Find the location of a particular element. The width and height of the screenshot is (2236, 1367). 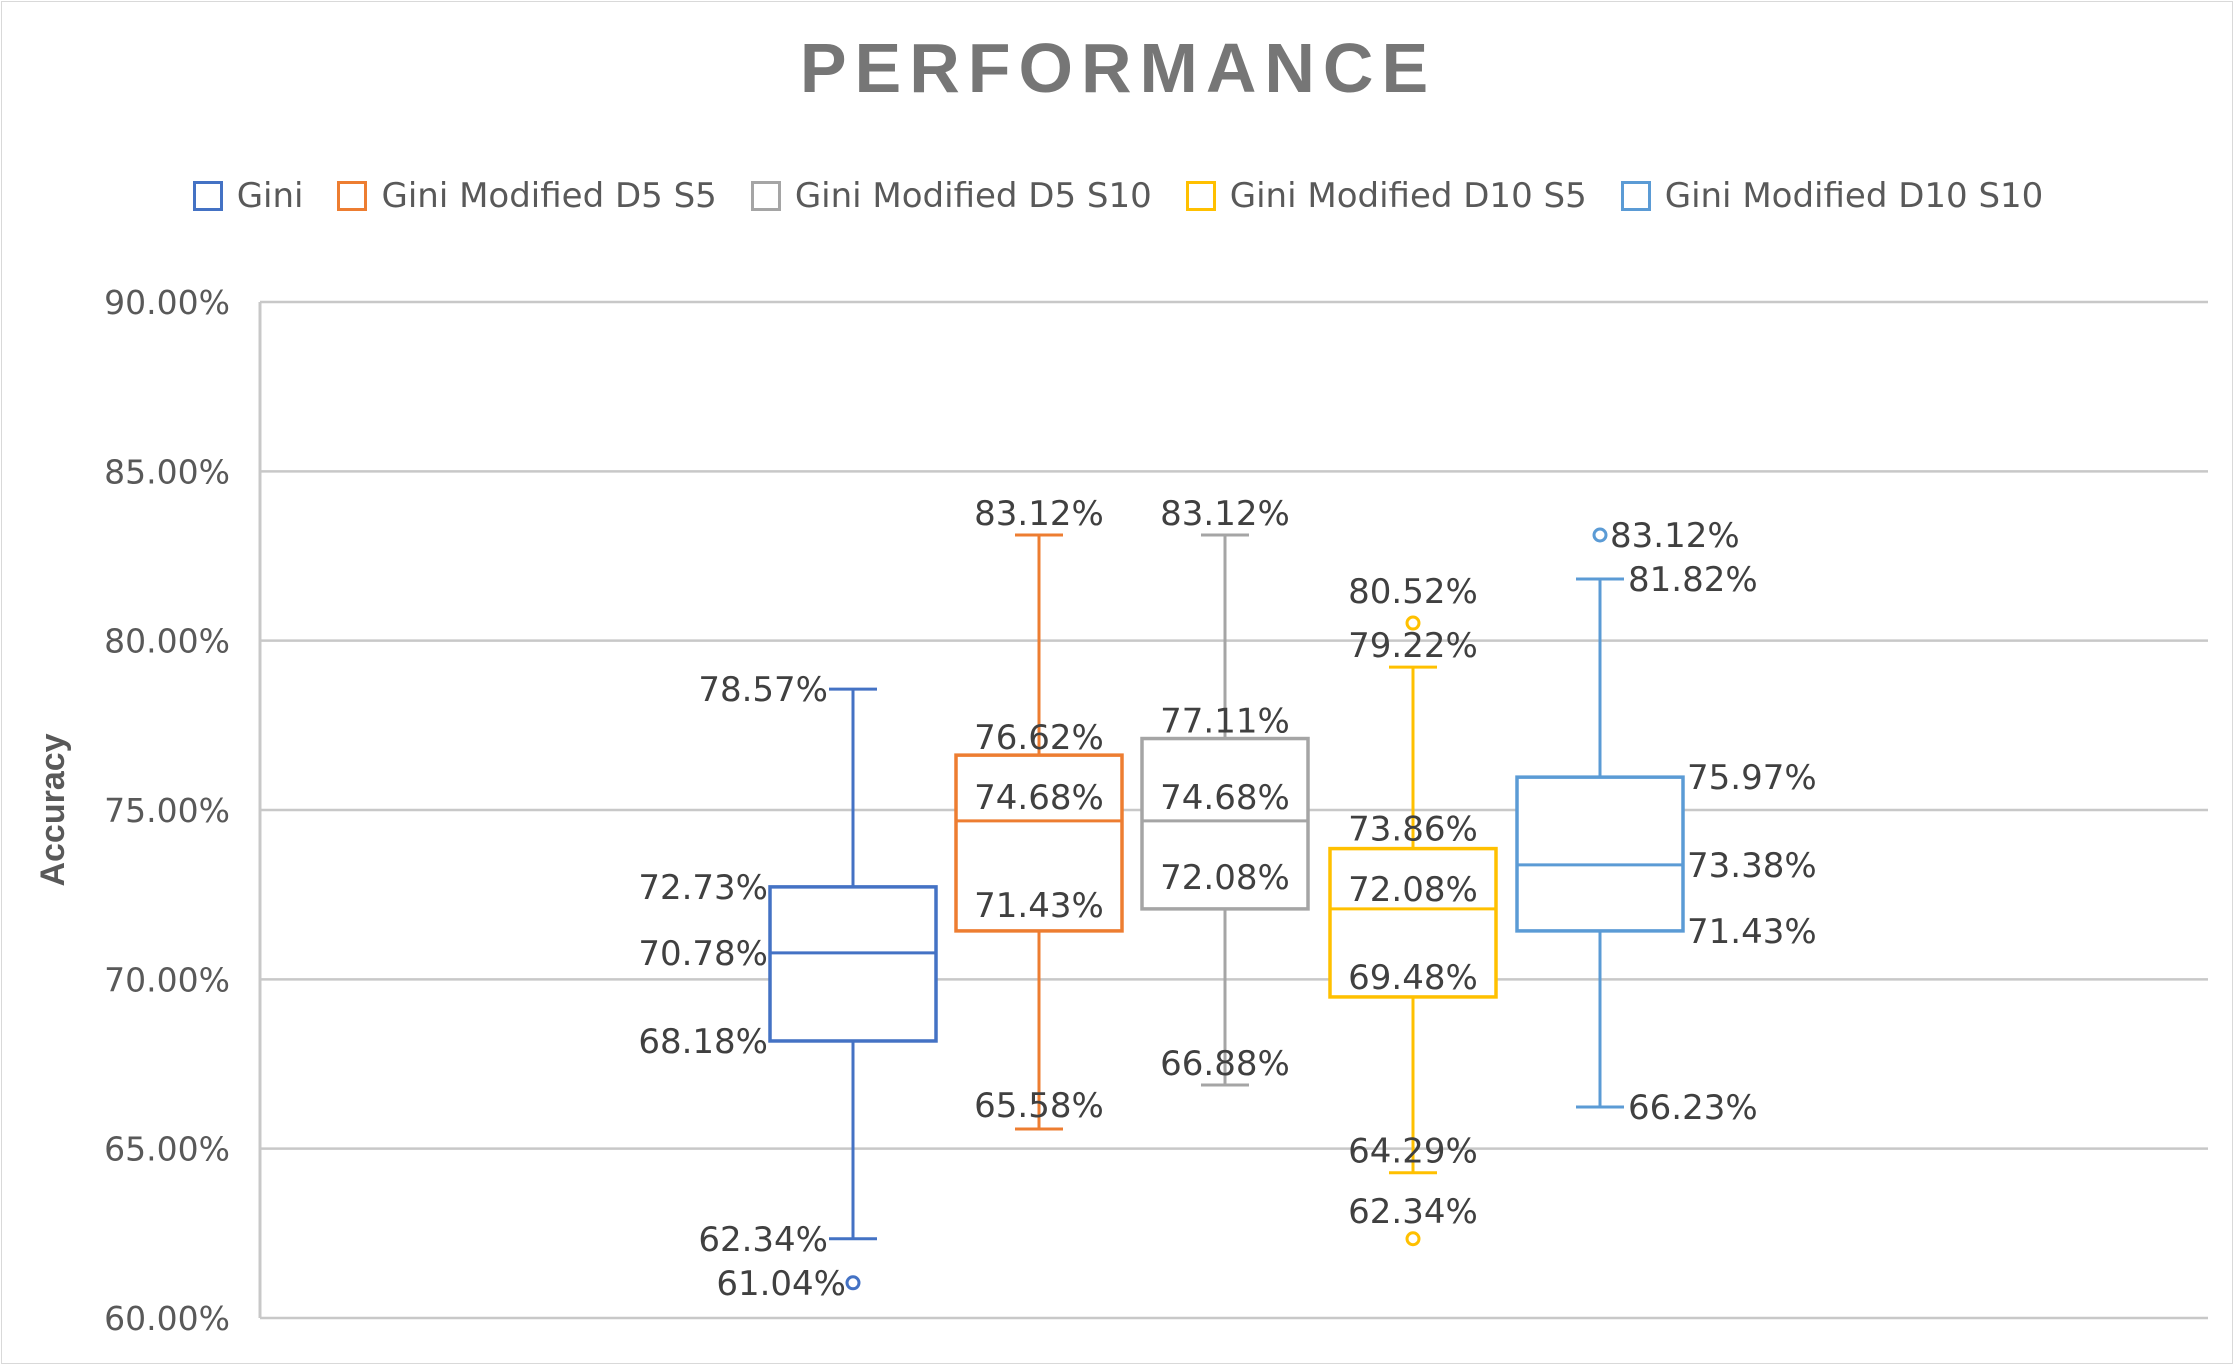

legend-item: Gini Modified D5 S10 is located at coordinates (951, 196).